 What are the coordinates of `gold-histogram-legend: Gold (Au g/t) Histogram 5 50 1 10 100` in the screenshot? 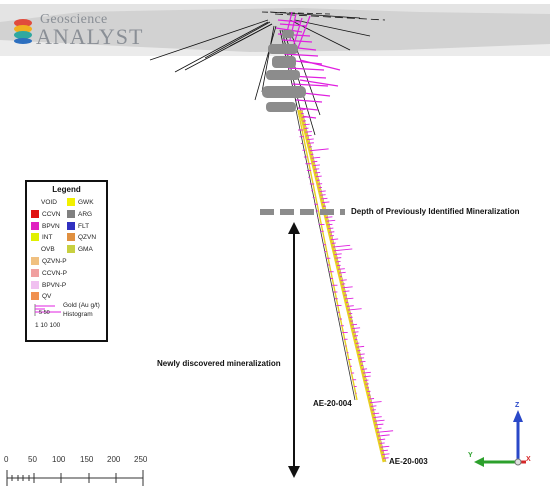 It's located at (70, 322).